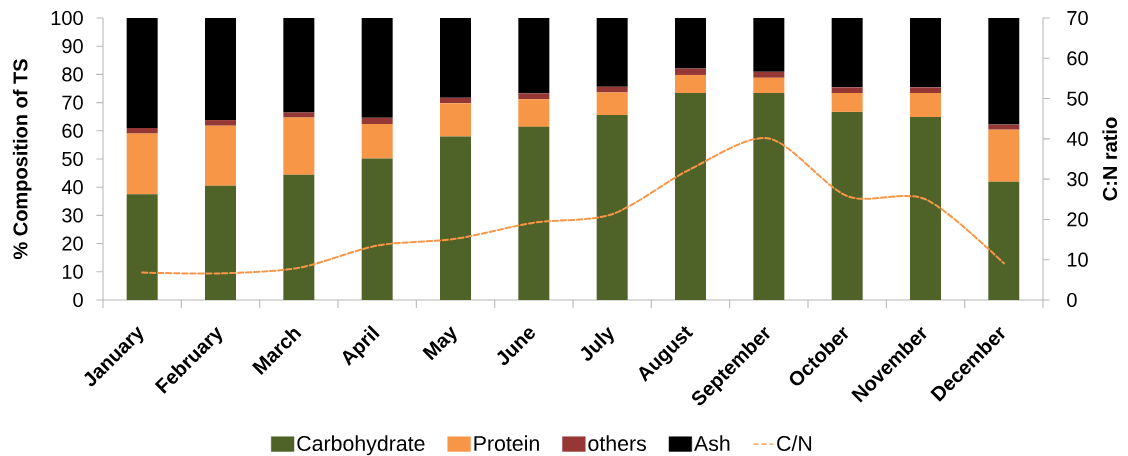 This screenshot has height=456, width=1128. Describe the element at coordinates (617, 443) in the screenshot. I see `legend-label: others` at that location.